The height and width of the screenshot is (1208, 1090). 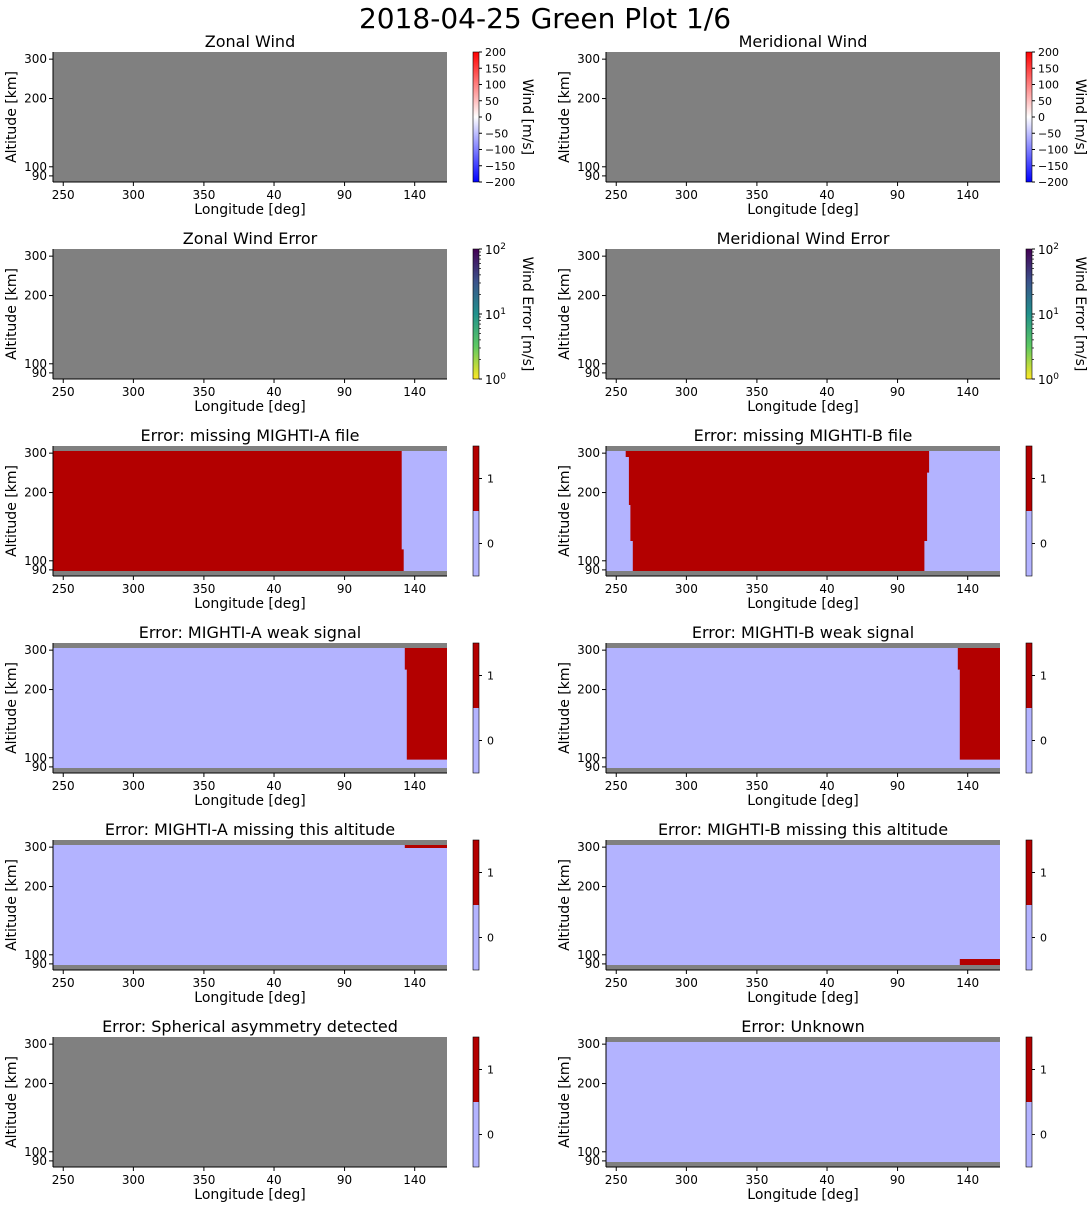 What do you see at coordinates (490, 1135) in the screenshot?
I see `colorbar-tick-label: 0` at bounding box center [490, 1135].